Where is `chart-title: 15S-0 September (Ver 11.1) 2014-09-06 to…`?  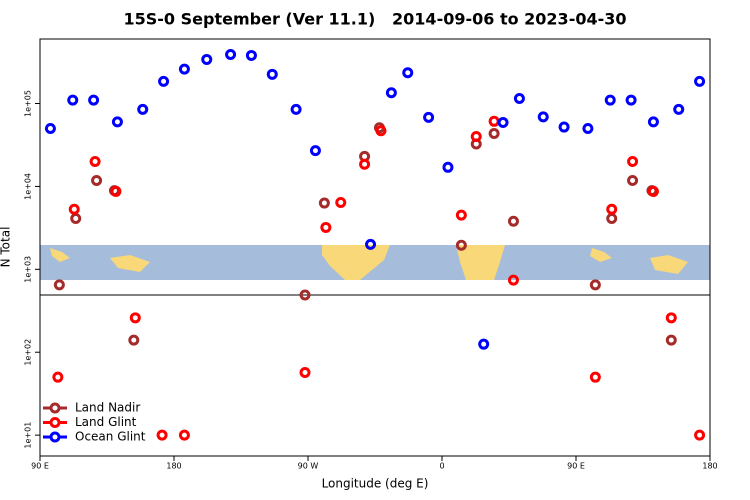
chart-title: 15S-0 September (Ver 11.1) 2014-09-06 to… is located at coordinates (375, 19).